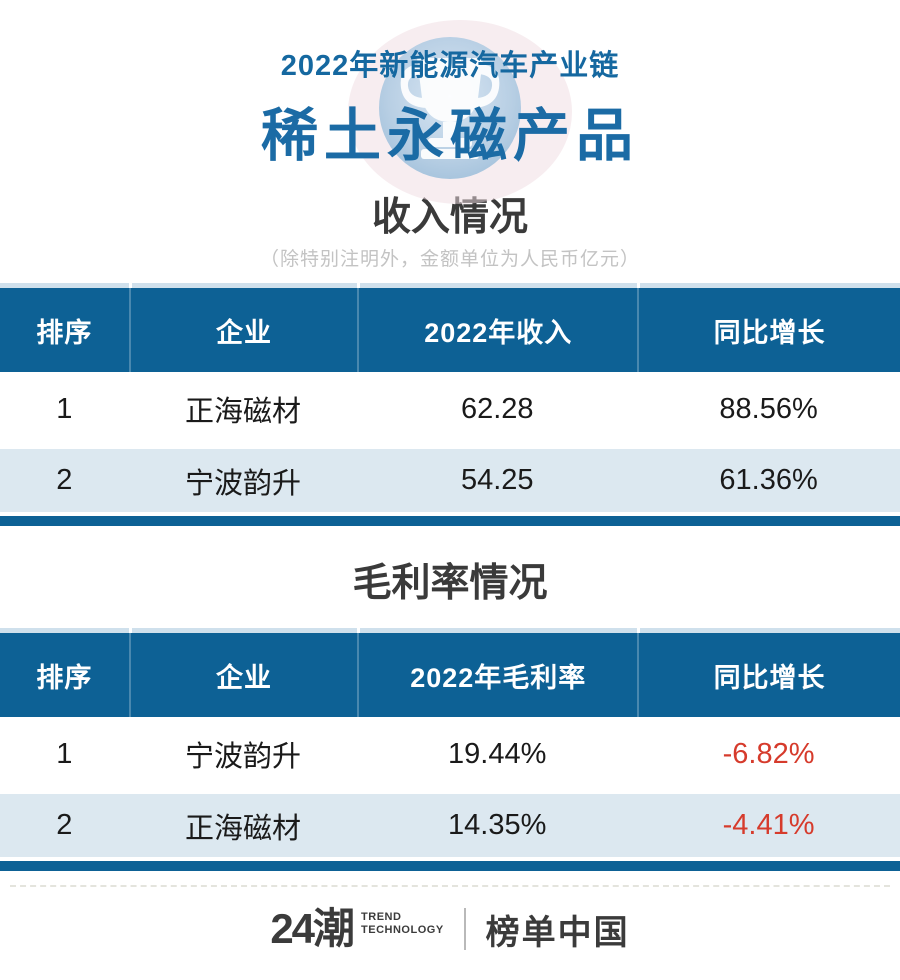 Image resolution: width=900 pixels, height=980 pixels. I want to click on trend-technology-label: TREND TECHNOLOGY, so click(402, 924).